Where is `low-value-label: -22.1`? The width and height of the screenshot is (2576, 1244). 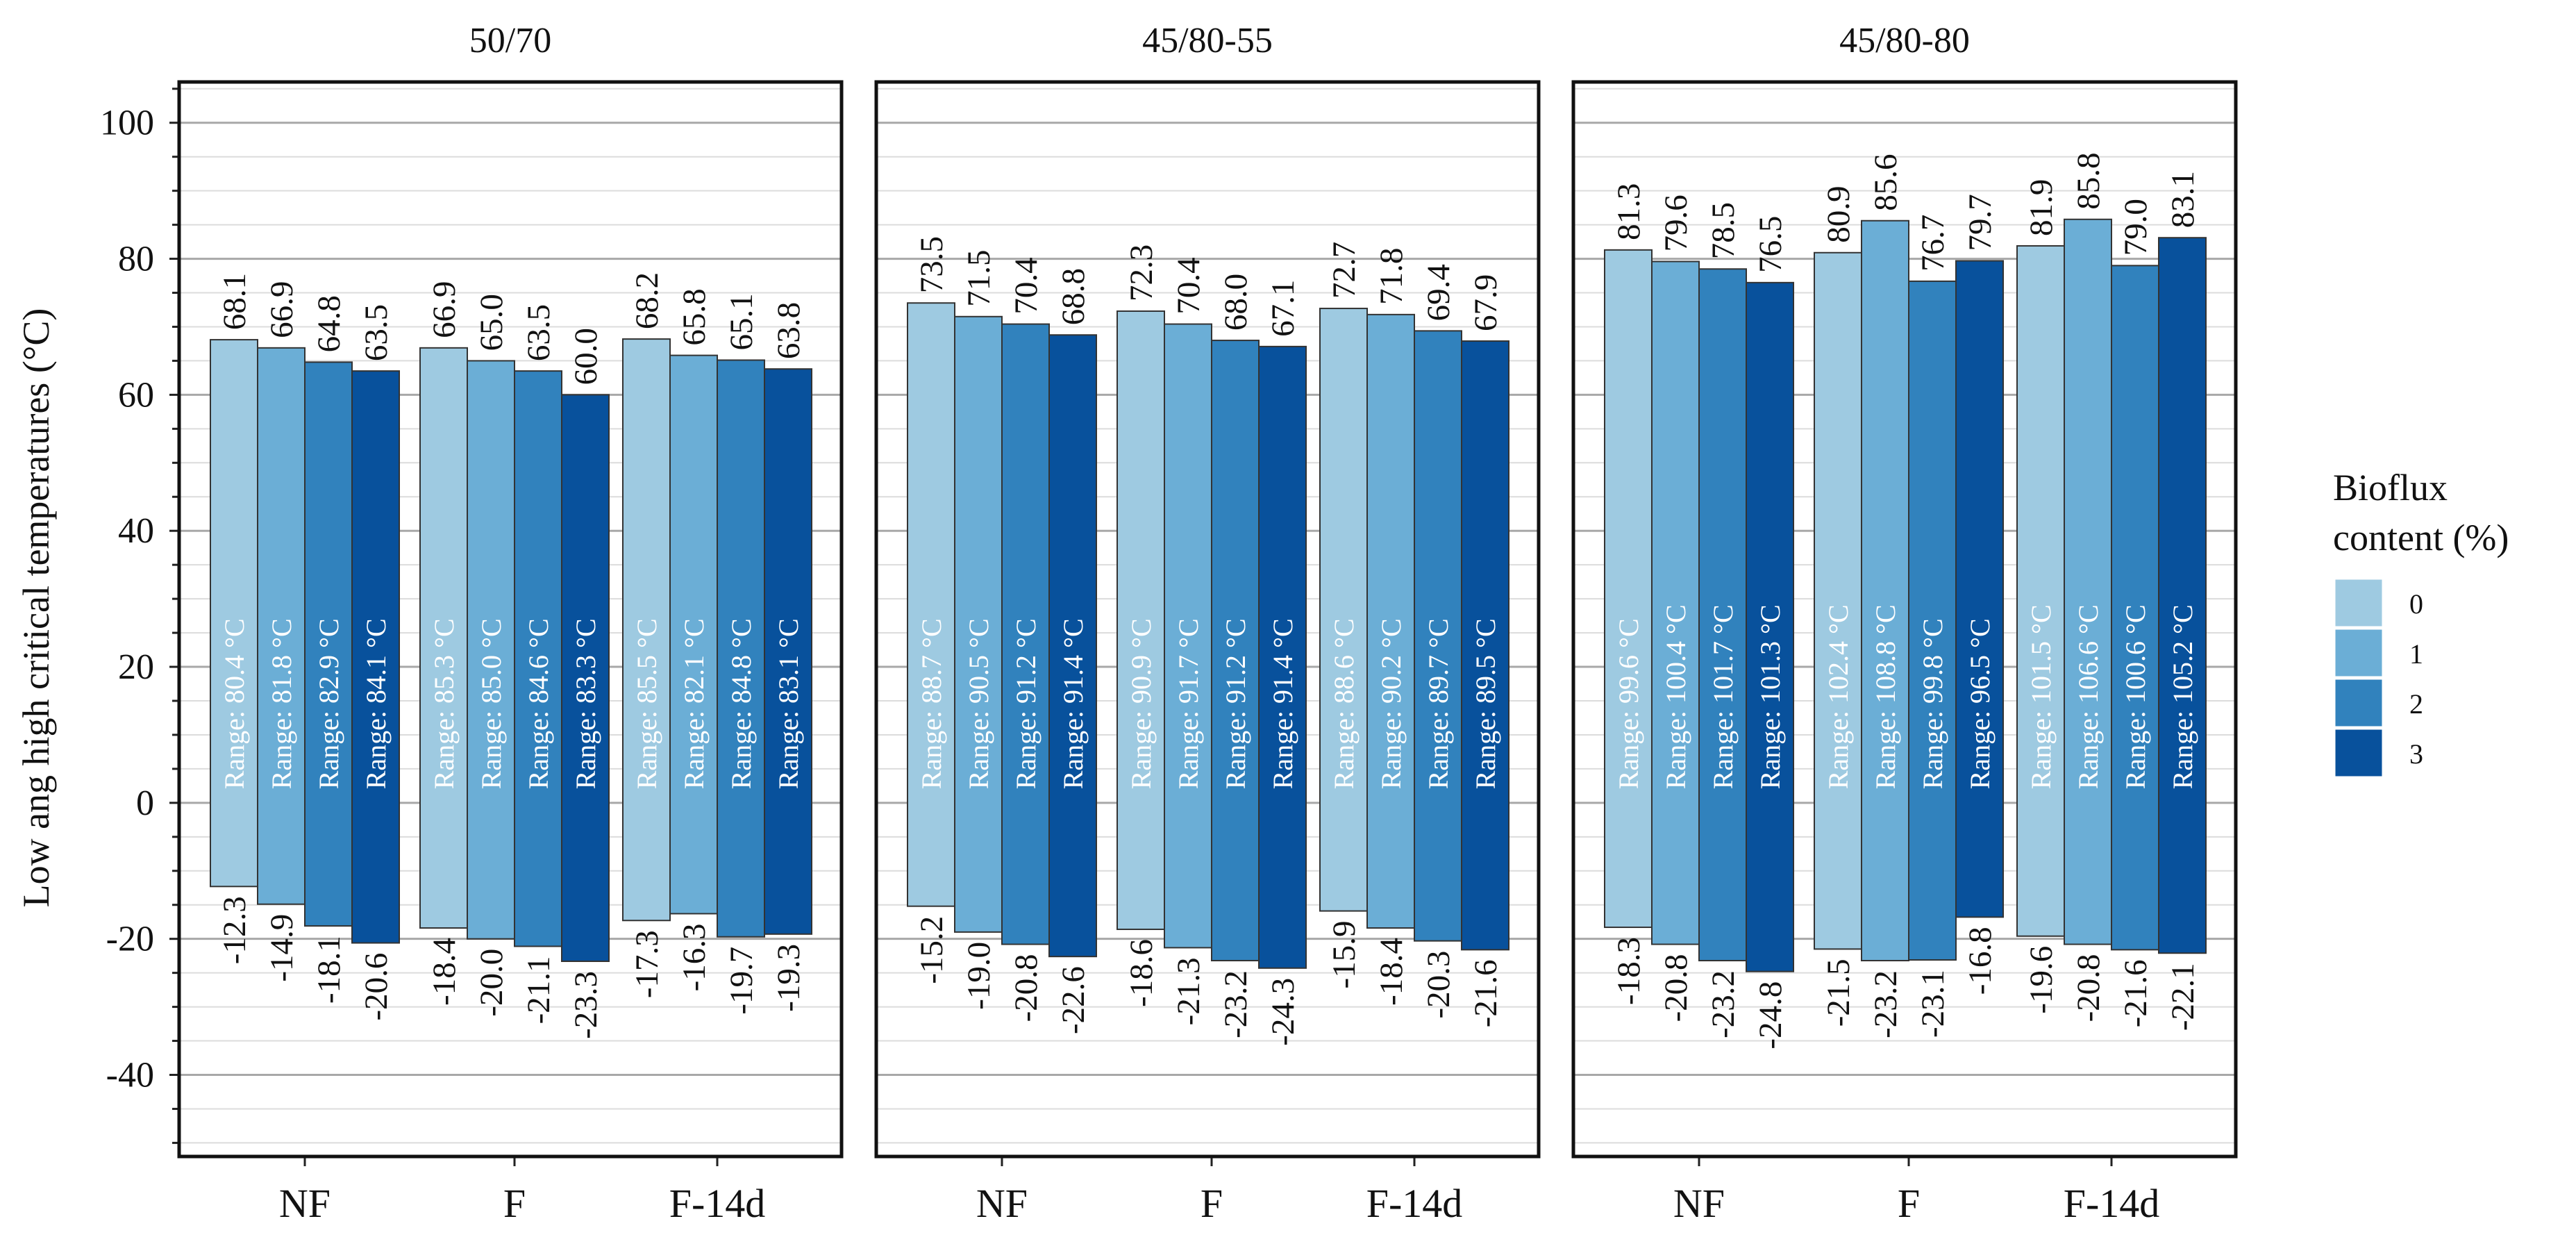 low-value-label: -22.1 is located at coordinates (2183, 997).